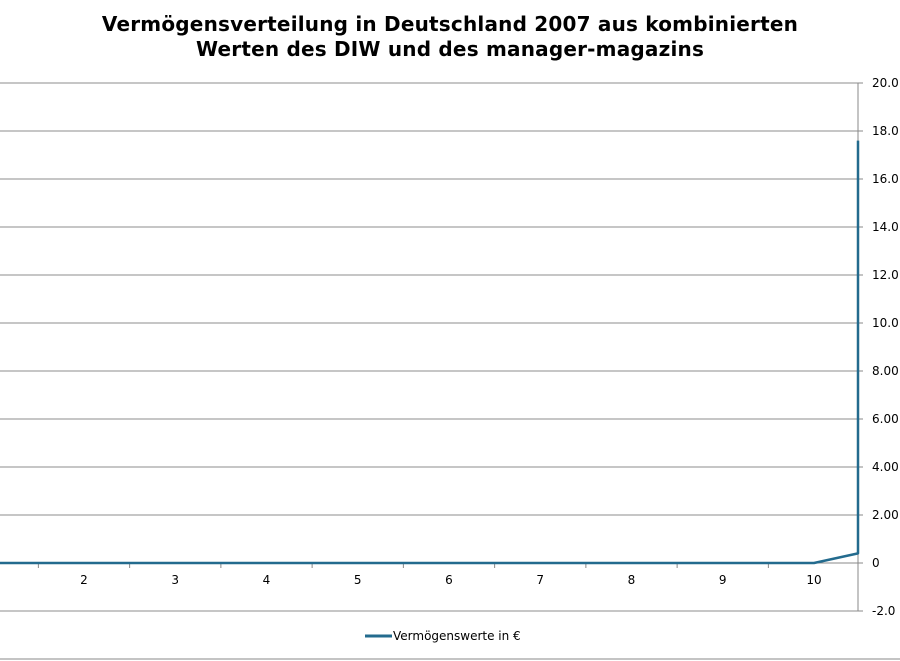 The width and height of the screenshot is (900, 661). What do you see at coordinates (883, 611) in the screenshot?
I see `y-tick-label: -2.0` at bounding box center [883, 611].